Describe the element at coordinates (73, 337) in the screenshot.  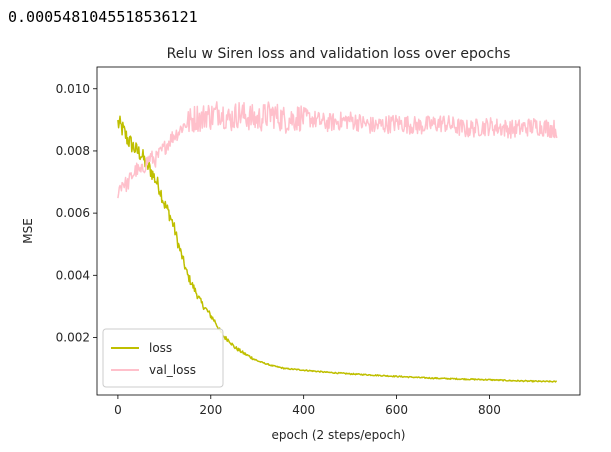
I see `y-tick-label: 0.002` at that location.